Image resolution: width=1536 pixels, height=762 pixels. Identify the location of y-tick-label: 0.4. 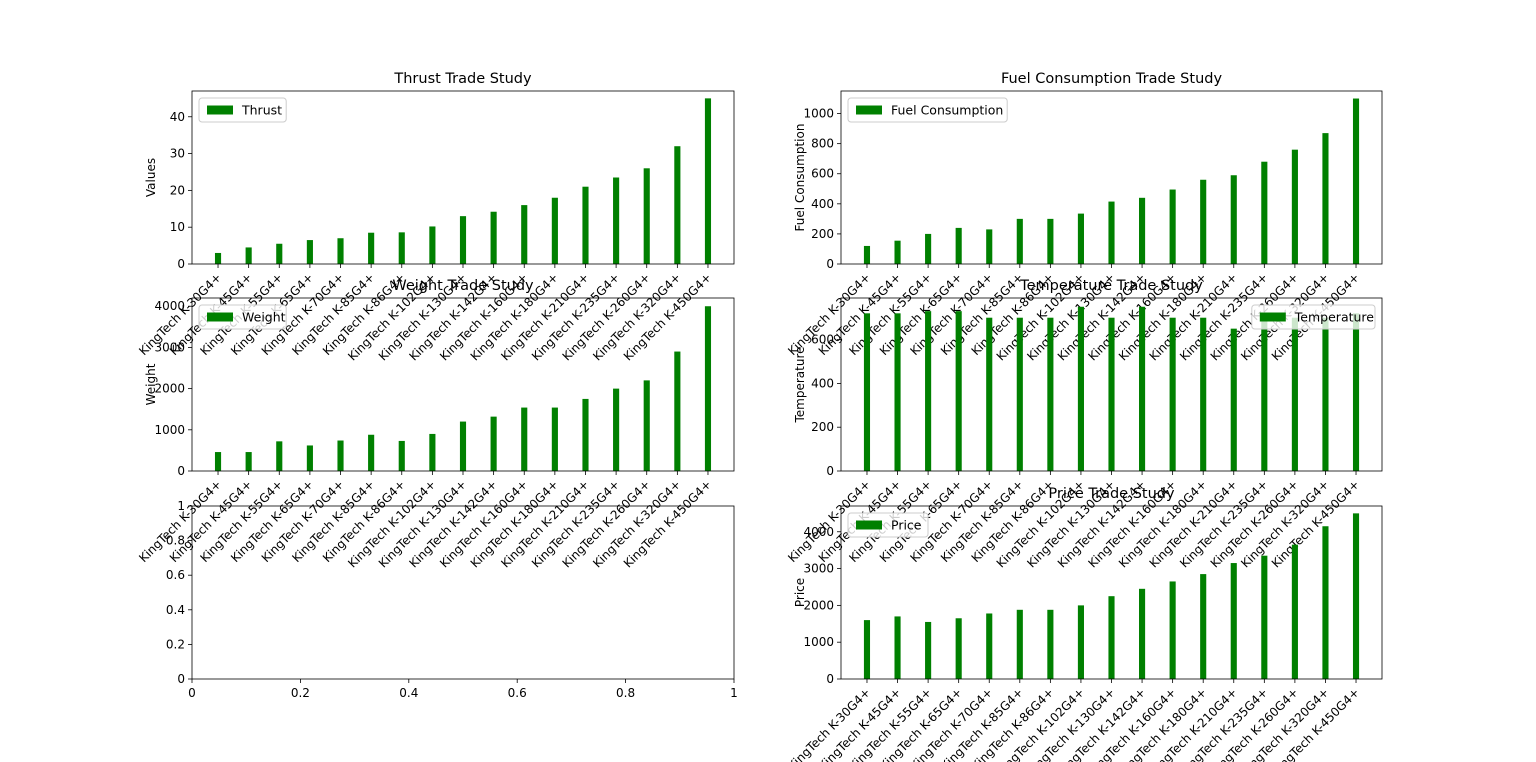
(175, 610).